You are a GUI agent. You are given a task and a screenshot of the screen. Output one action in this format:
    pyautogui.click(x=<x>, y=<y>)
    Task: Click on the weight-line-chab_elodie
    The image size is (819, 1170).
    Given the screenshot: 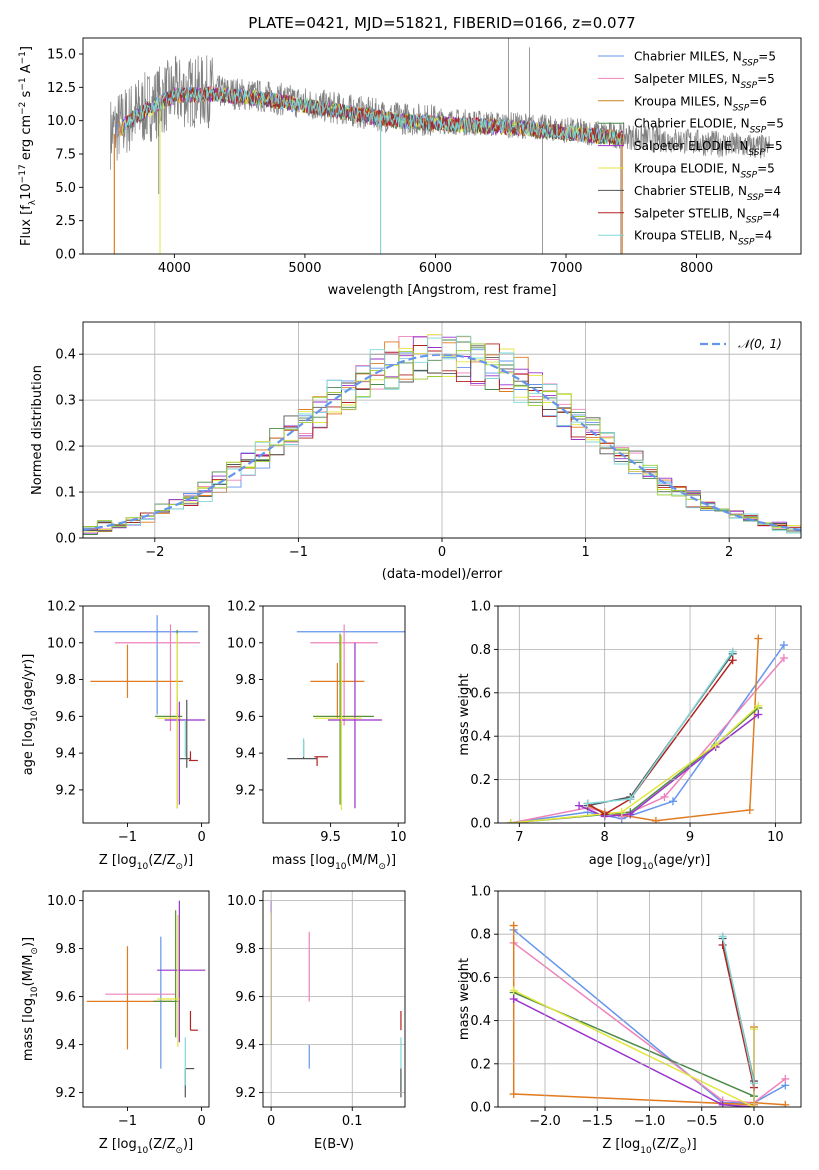 What is the action you would take?
    pyautogui.click(x=634, y=765)
    